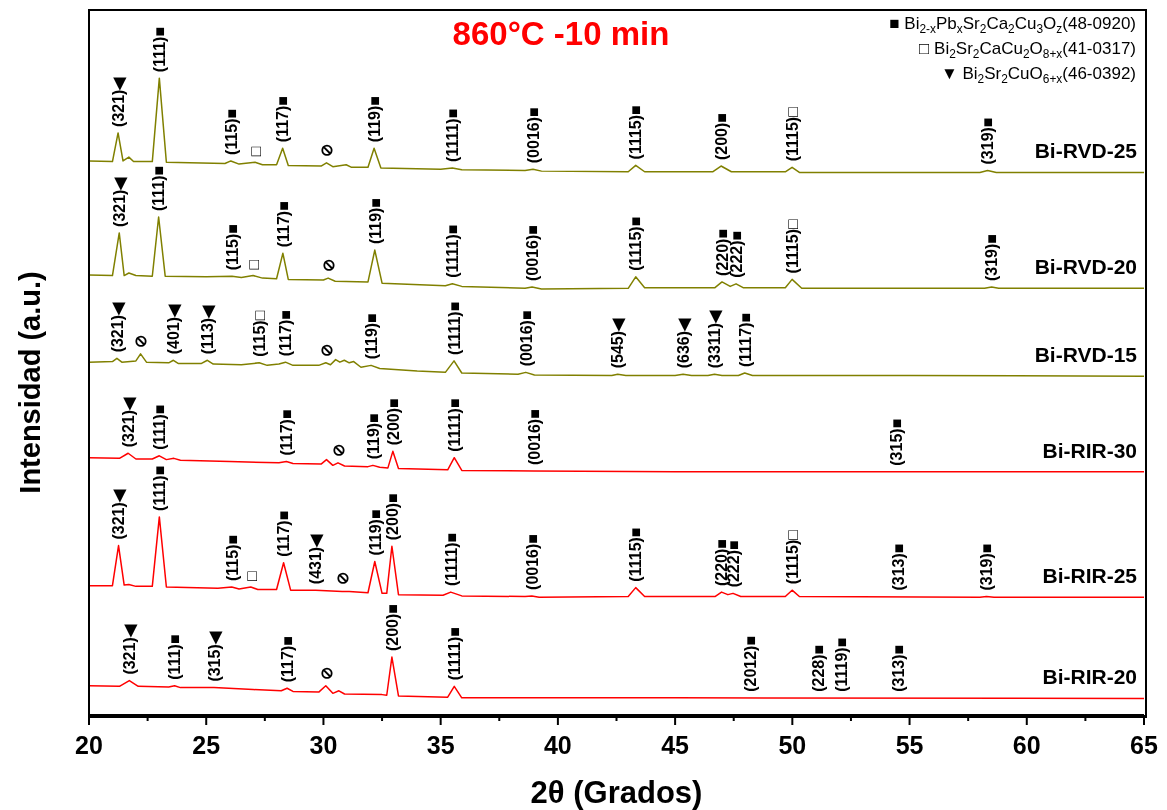 The width and height of the screenshot is (1167, 810). What do you see at coordinates (1086, 151) in the screenshot?
I see `series-label: Bi-RVD-25` at bounding box center [1086, 151].